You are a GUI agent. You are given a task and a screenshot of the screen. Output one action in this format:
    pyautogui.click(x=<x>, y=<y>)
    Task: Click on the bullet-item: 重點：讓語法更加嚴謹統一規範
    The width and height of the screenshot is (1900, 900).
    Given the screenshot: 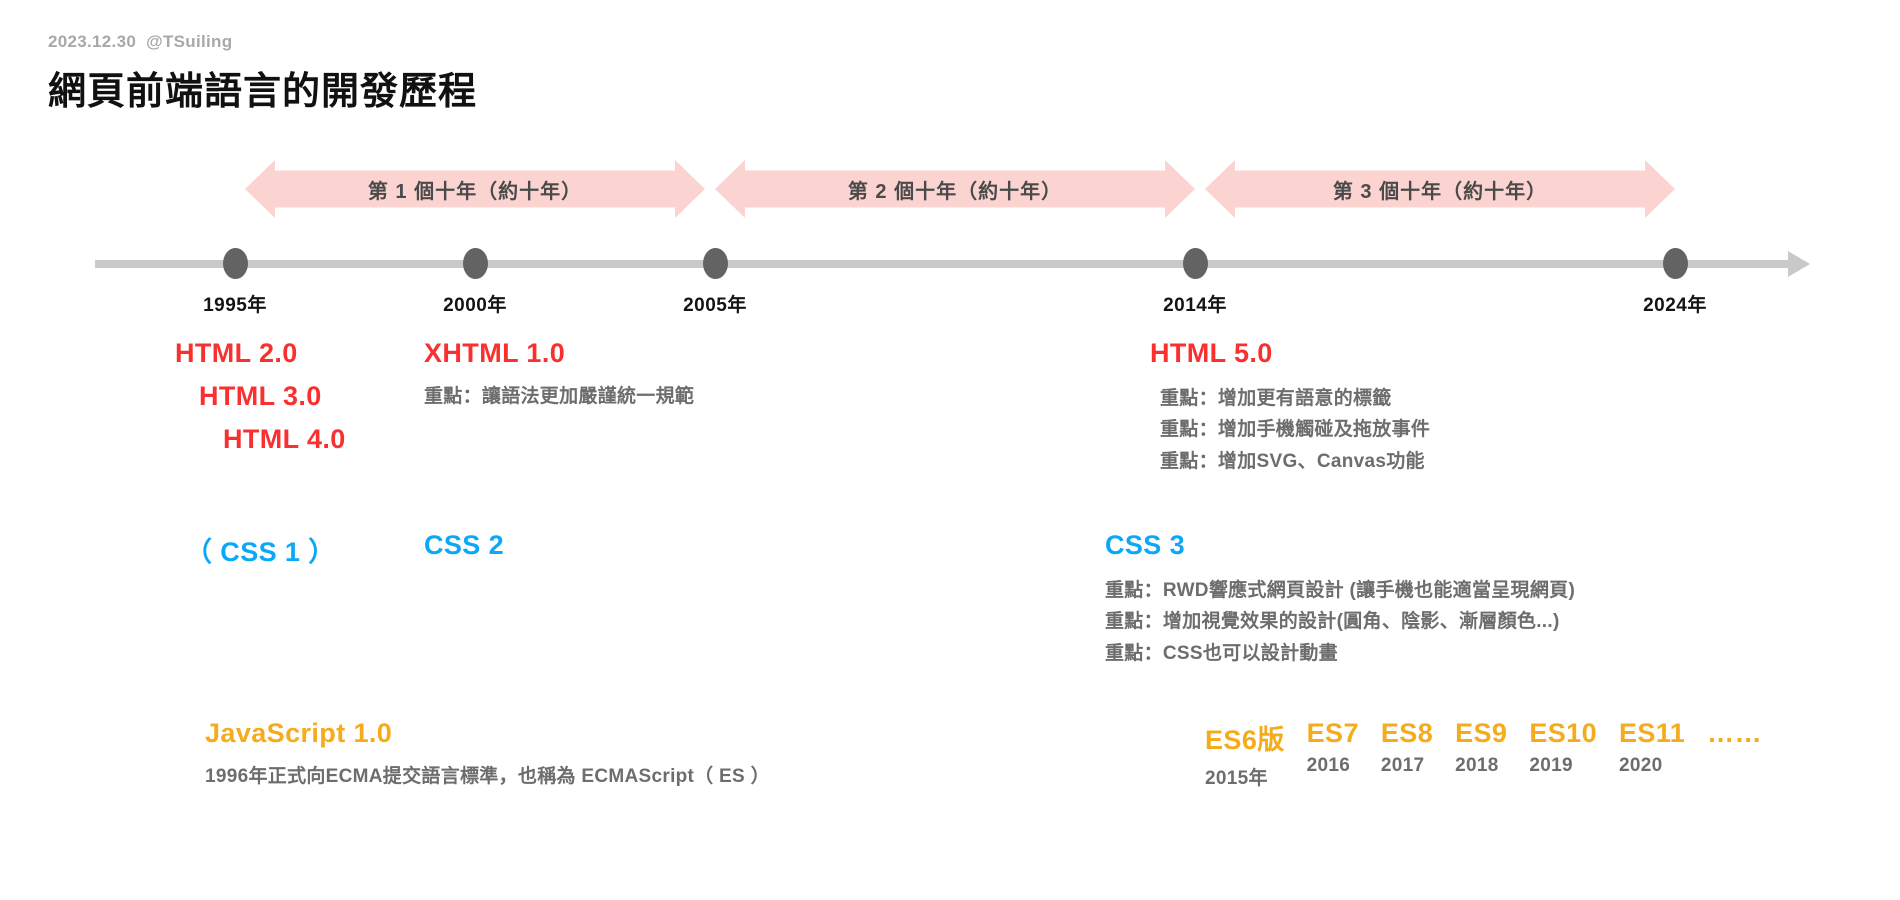 What is the action you would take?
    pyautogui.click(x=559, y=396)
    